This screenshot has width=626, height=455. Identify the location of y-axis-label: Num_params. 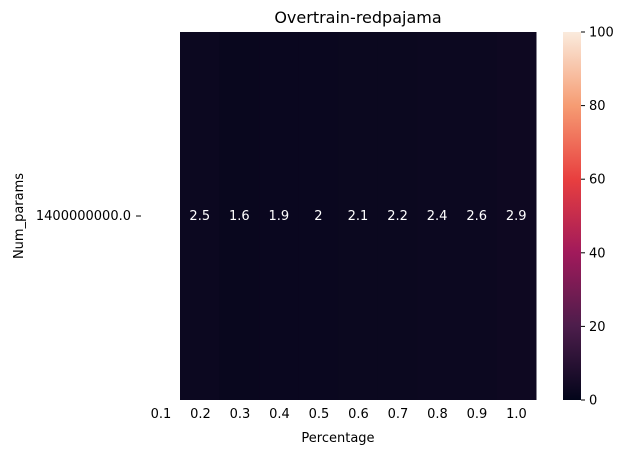
(19, 216).